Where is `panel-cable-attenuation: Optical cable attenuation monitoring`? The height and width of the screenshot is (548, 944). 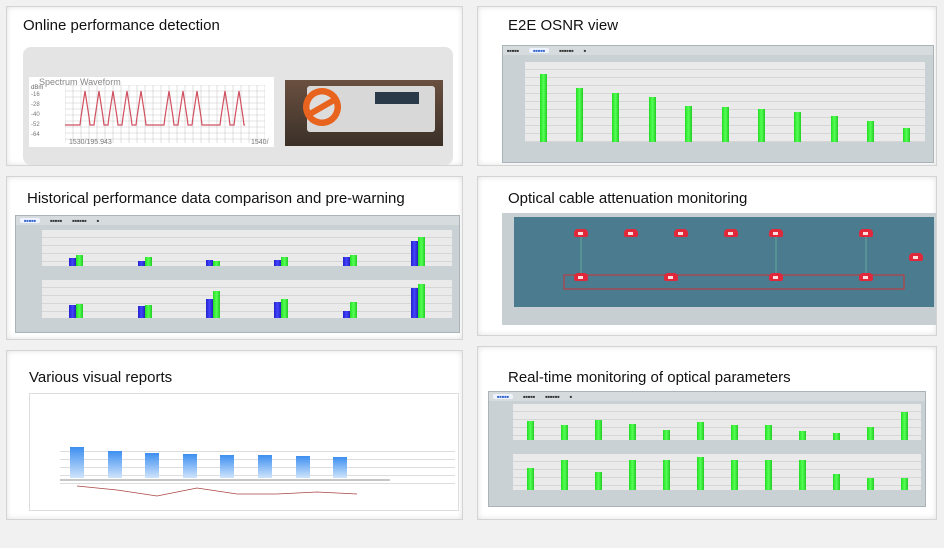
panel-cable-attenuation: Optical cable attenuation monitoring is located at coordinates (707, 256).